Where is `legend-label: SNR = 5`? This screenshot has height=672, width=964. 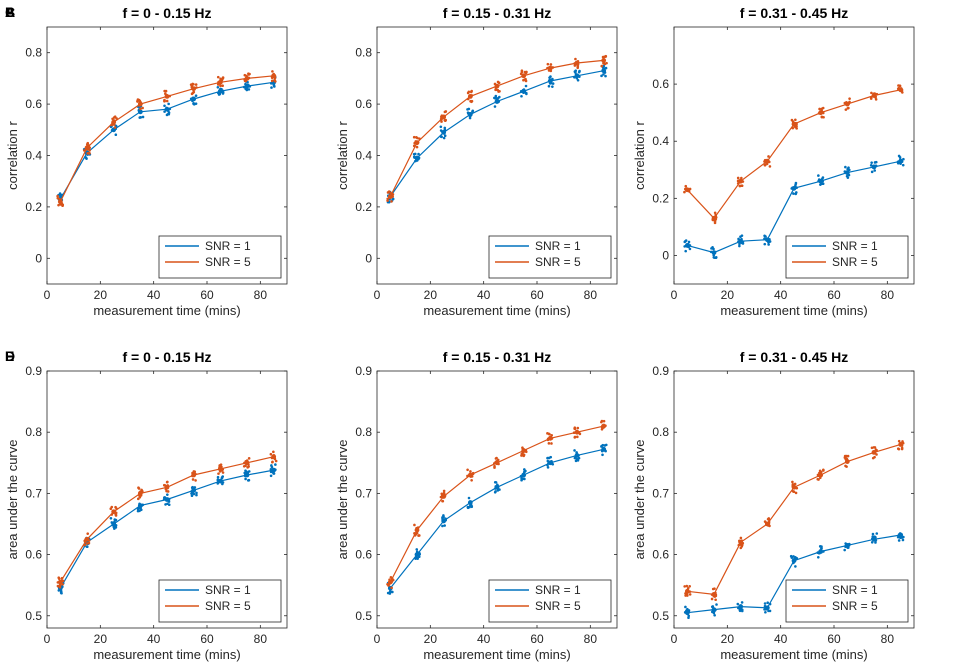 legend-label: SNR = 5 is located at coordinates (228, 262).